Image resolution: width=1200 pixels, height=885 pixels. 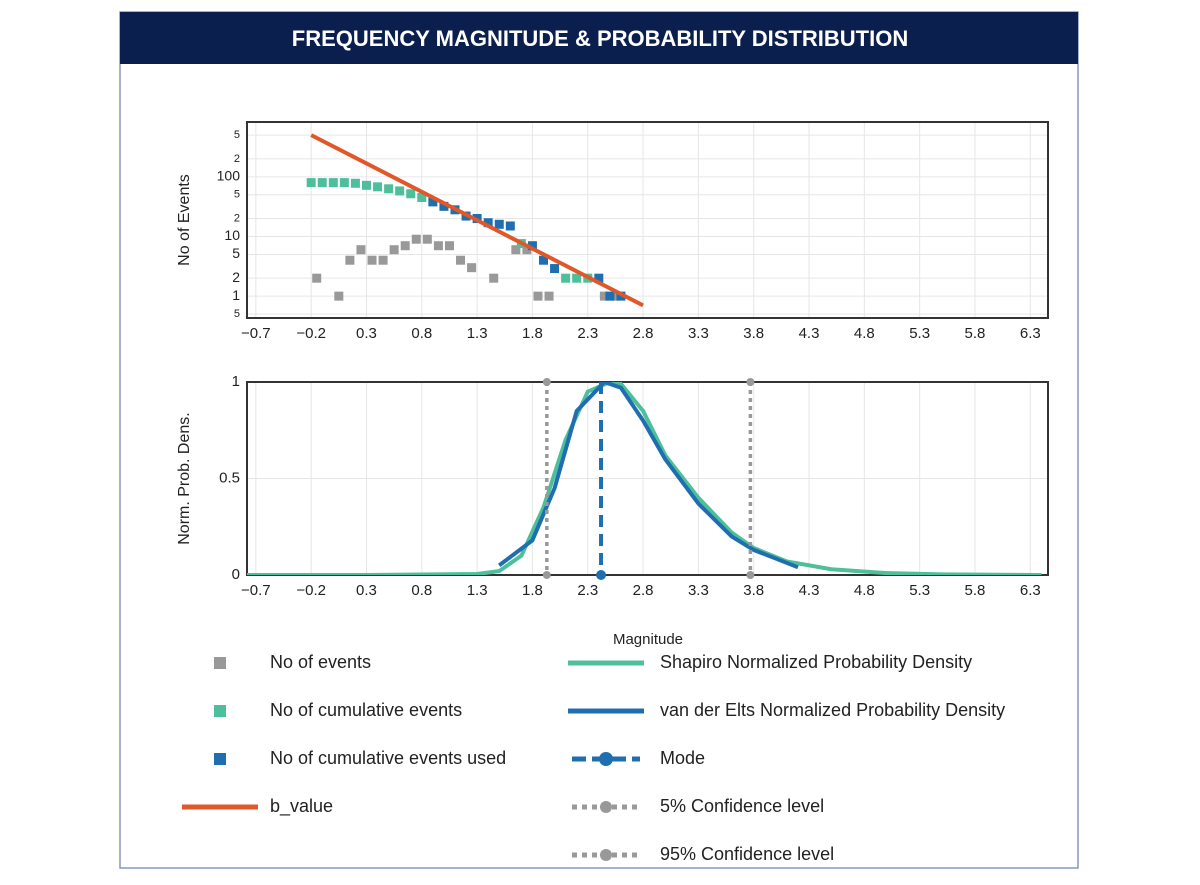 What do you see at coordinates (388, 758) in the screenshot?
I see `legend-label: No of cumulative events used` at bounding box center [388, 758].